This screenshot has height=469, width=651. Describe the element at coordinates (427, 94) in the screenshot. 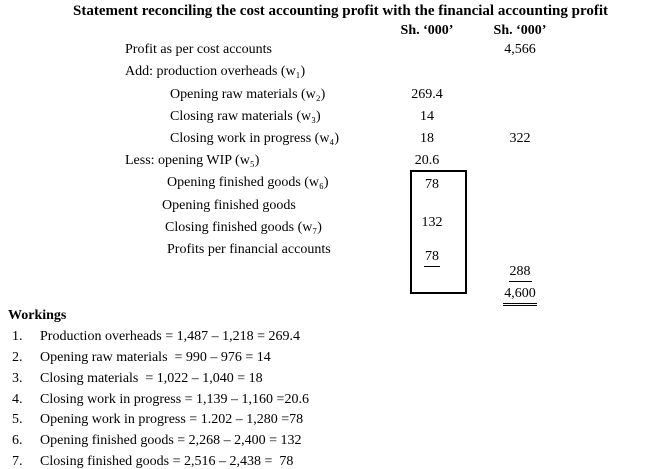

I see `statement-value: 269.4` at that location.